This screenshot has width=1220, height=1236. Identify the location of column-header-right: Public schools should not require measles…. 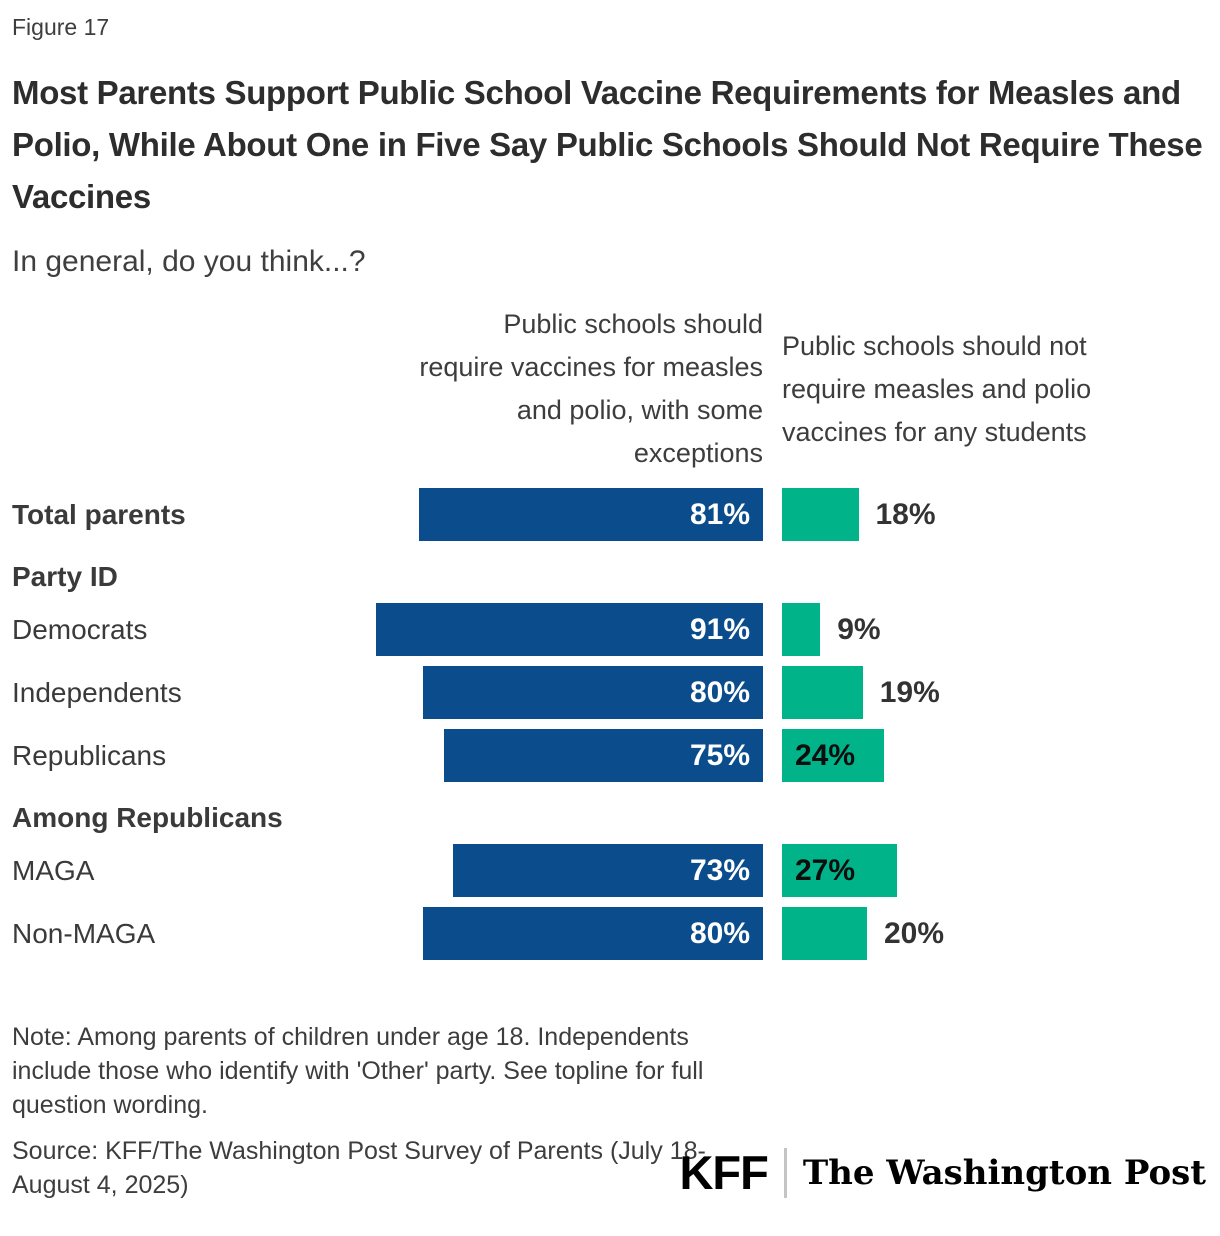
(982, 389).